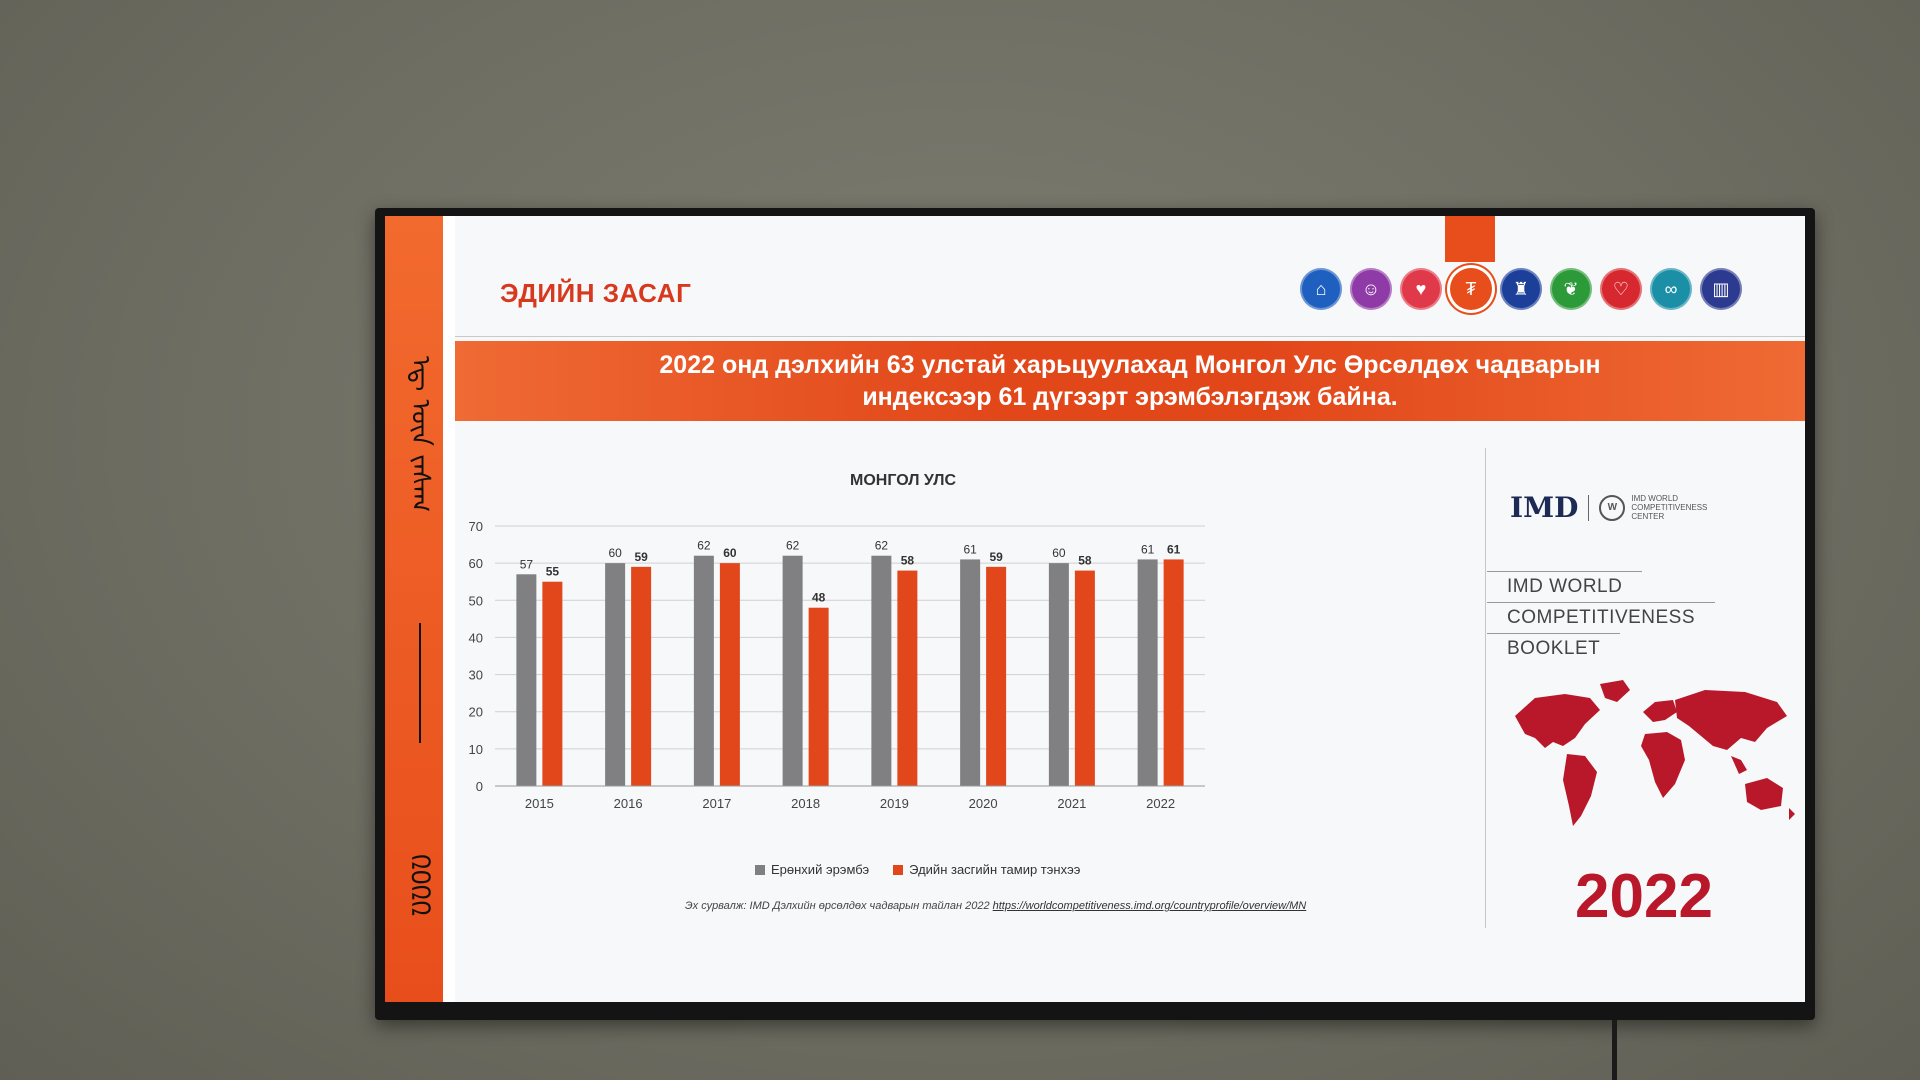 Image resolution: width=1920 pixels, height=1080 pixels. Describe the element at coordinates (1160, 803) in the screenshot. I see `x-tick-label: 2022` at that location.